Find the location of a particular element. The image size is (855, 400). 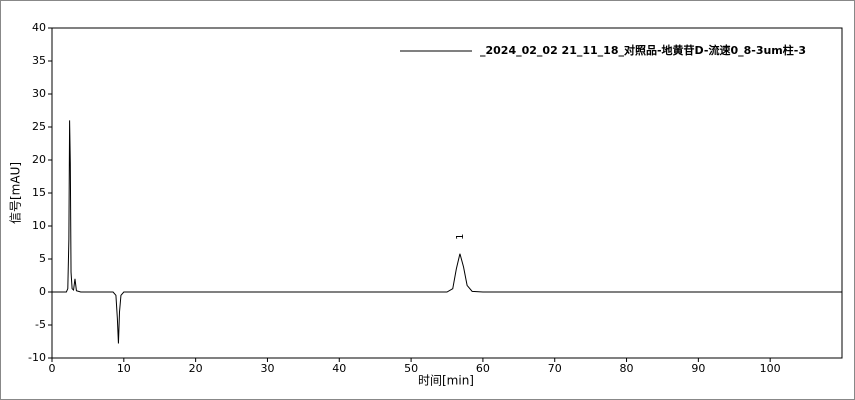

y-tick-label: -10 is located at coordinates (37, 357).